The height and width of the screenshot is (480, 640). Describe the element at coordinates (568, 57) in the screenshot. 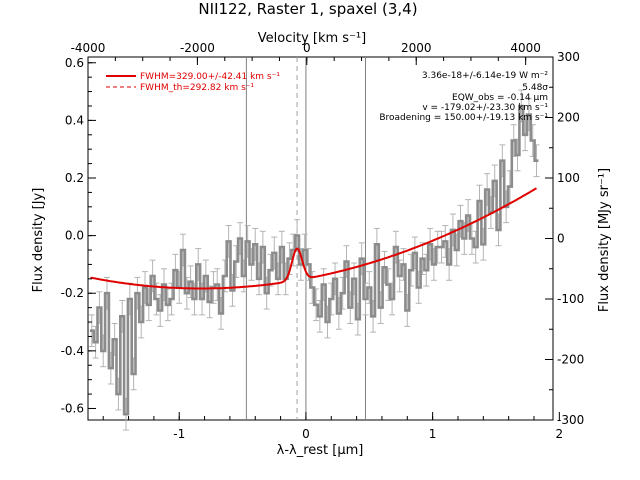

I see `right-tick-label: 300` at that location.